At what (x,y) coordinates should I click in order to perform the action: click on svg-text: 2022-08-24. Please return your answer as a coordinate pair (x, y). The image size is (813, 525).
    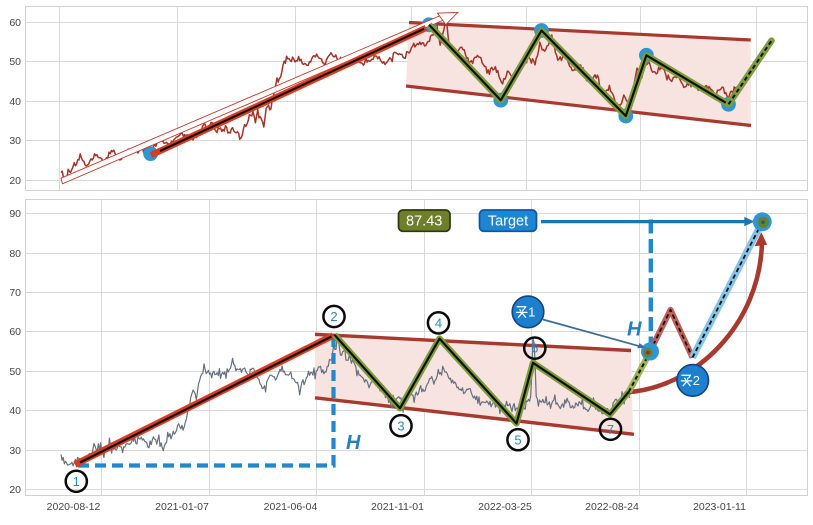
    Looking at the image, I should click on (612, 507).